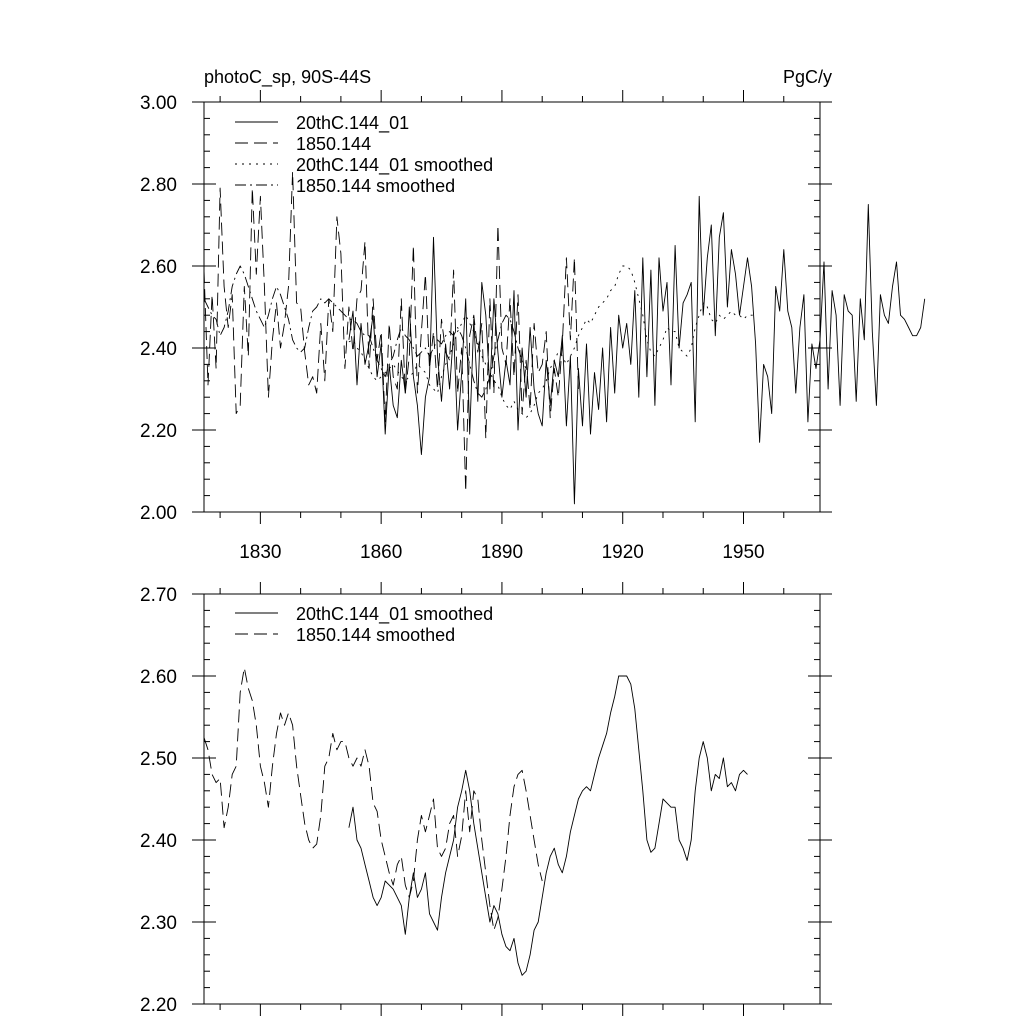  I want to click on y-tick-label: 2.00, so click(158, 513).